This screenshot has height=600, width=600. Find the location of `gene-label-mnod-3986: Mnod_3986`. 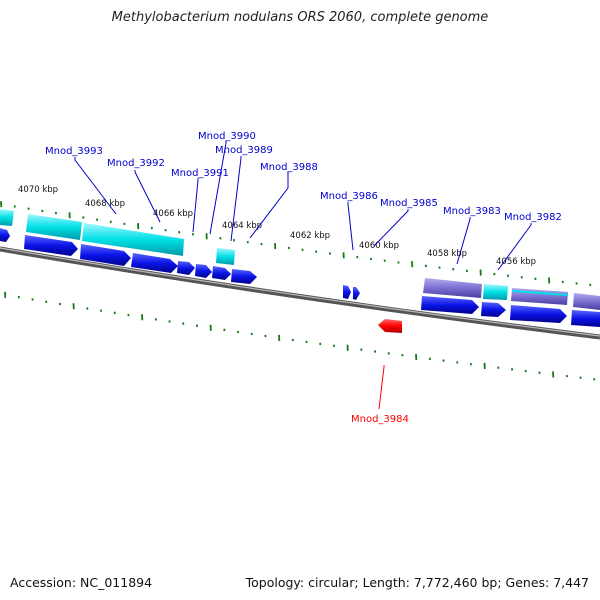

gene-label-mnod-3986: Mnod_3986 is located at coordinates (349, 196).